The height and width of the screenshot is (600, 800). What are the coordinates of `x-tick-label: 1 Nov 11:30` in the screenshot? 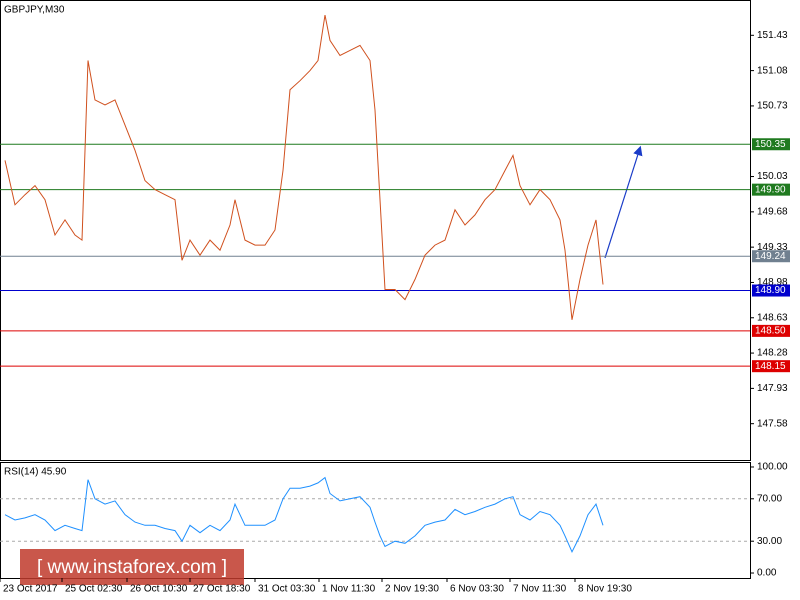 It's located at (349, 589).